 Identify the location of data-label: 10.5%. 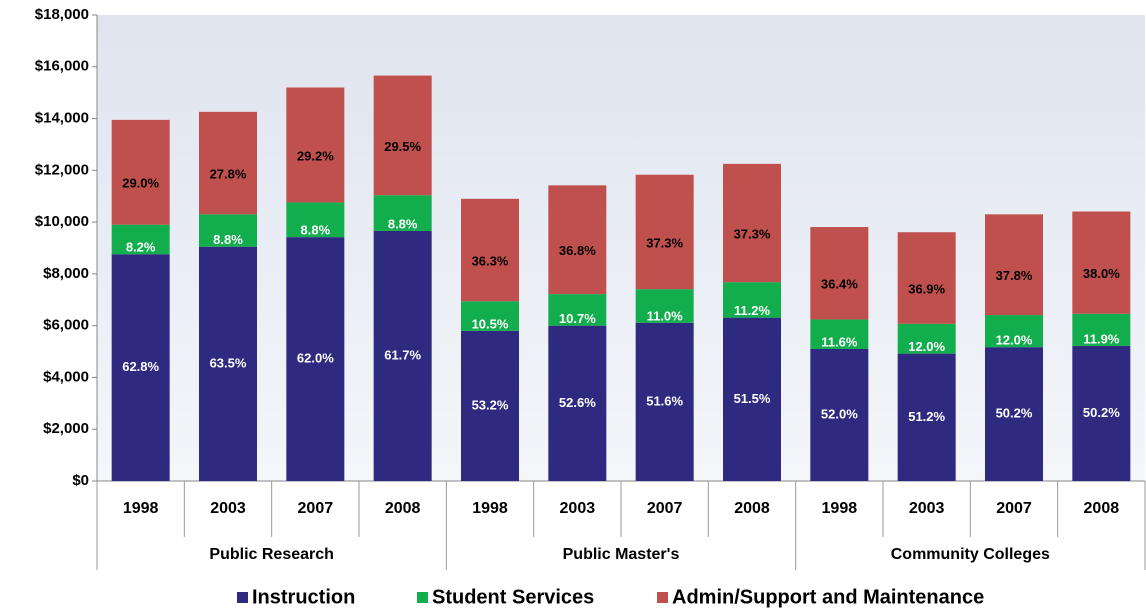
(490, 323).